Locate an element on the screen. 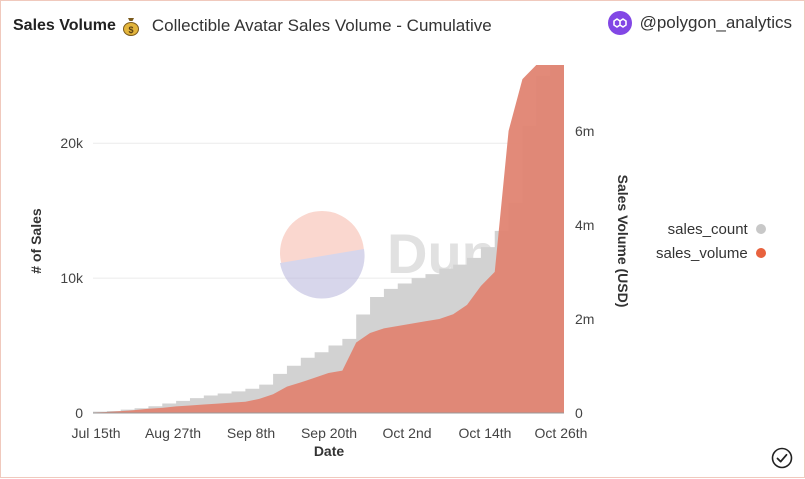 This screenshot has width=805, height=479. x-tick-label: Oct 26th is located at coordinates (561, 433).